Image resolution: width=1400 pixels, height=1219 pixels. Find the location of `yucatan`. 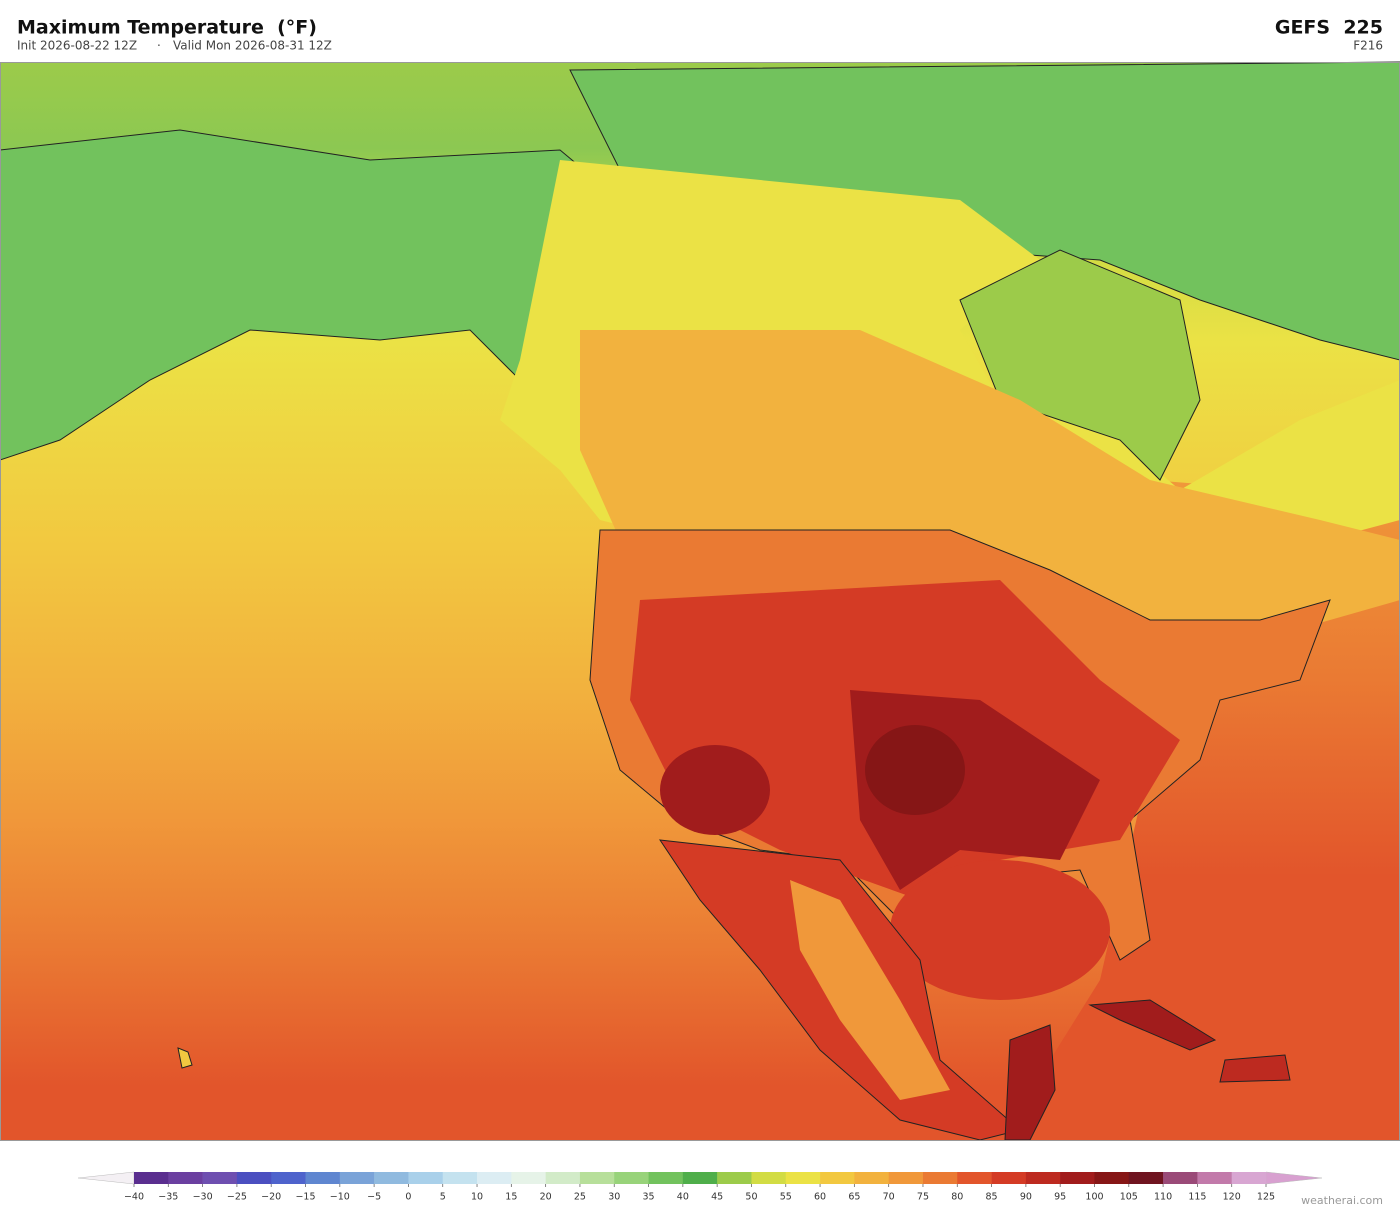

yucatan is located at coordinates (1030, 1082).